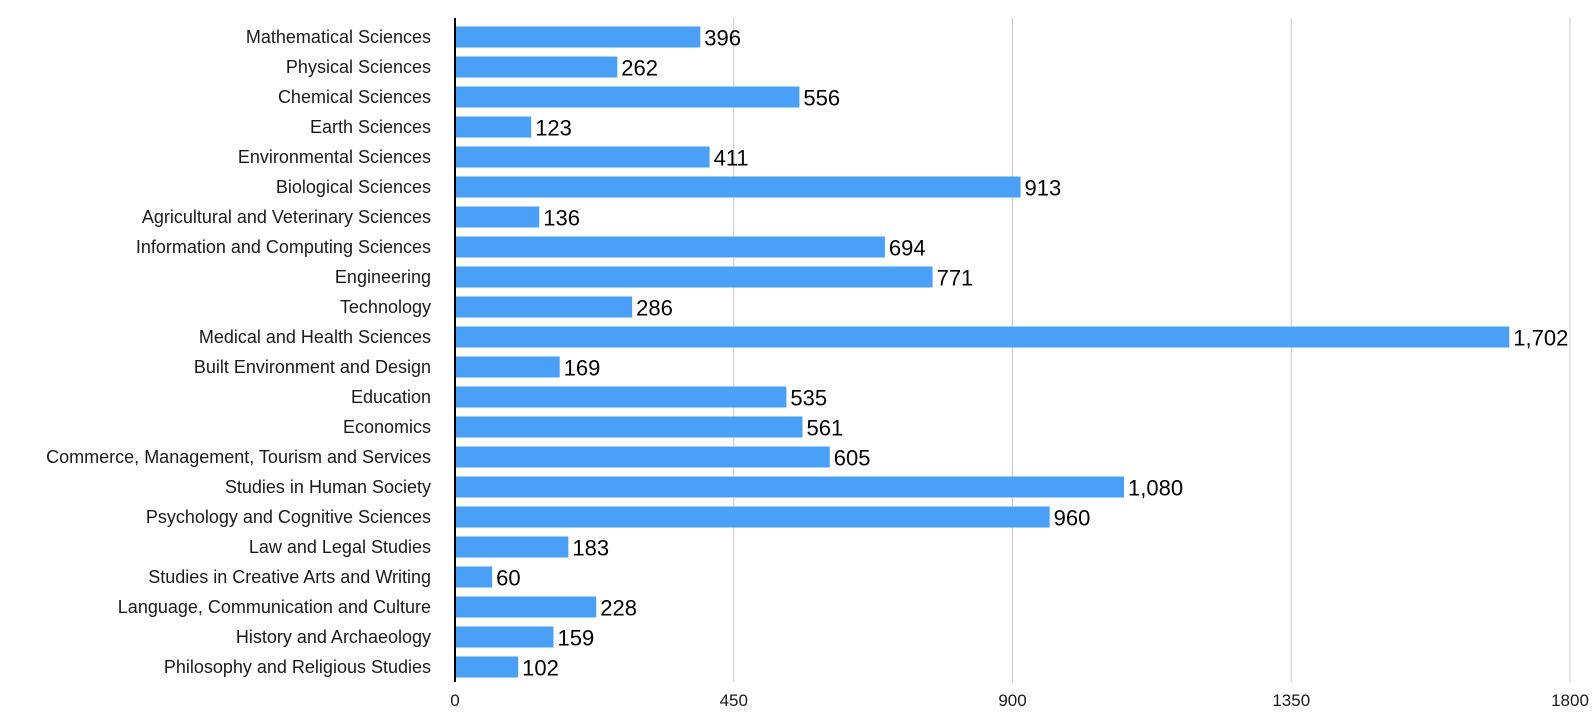  I want to click on category-label: Mathematical Sciences, so click(338, 37).